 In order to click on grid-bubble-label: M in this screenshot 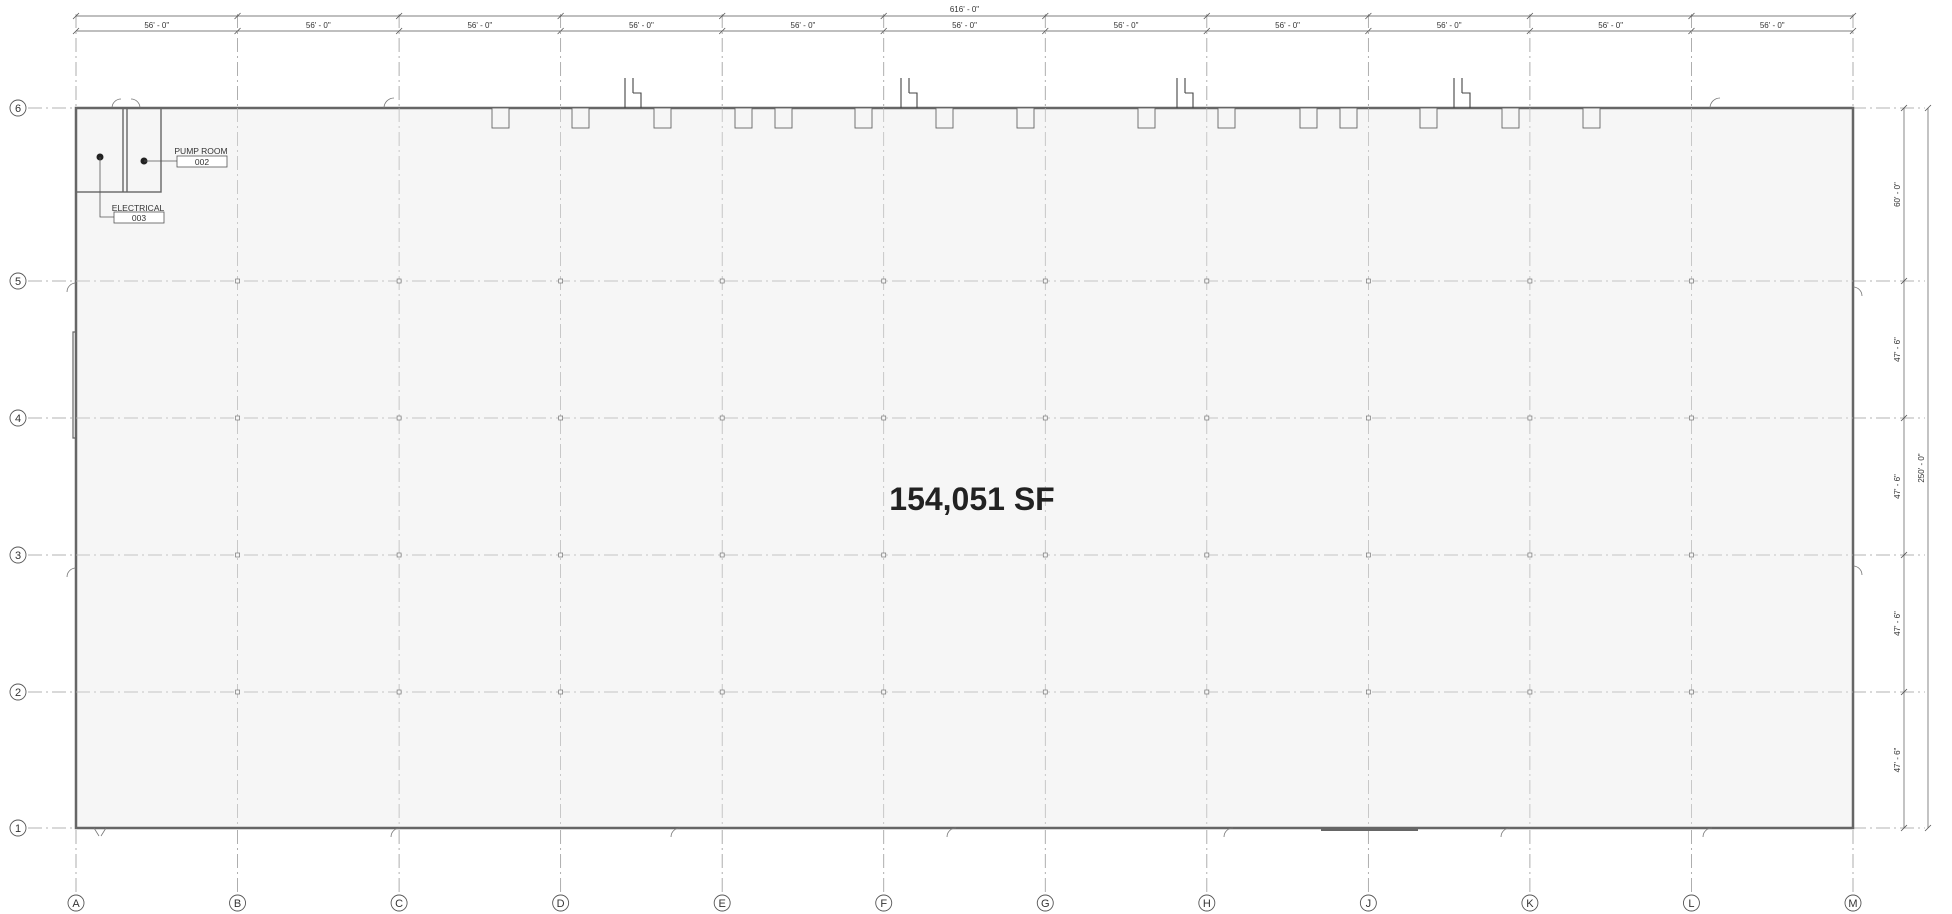, I will do `click(1852, 904)`.